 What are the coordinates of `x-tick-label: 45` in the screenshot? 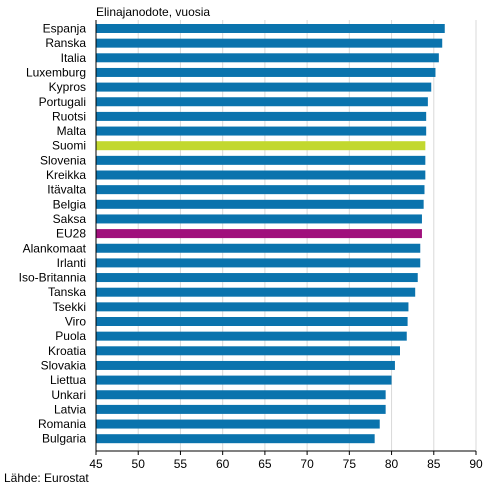 It's located at (96, 463).